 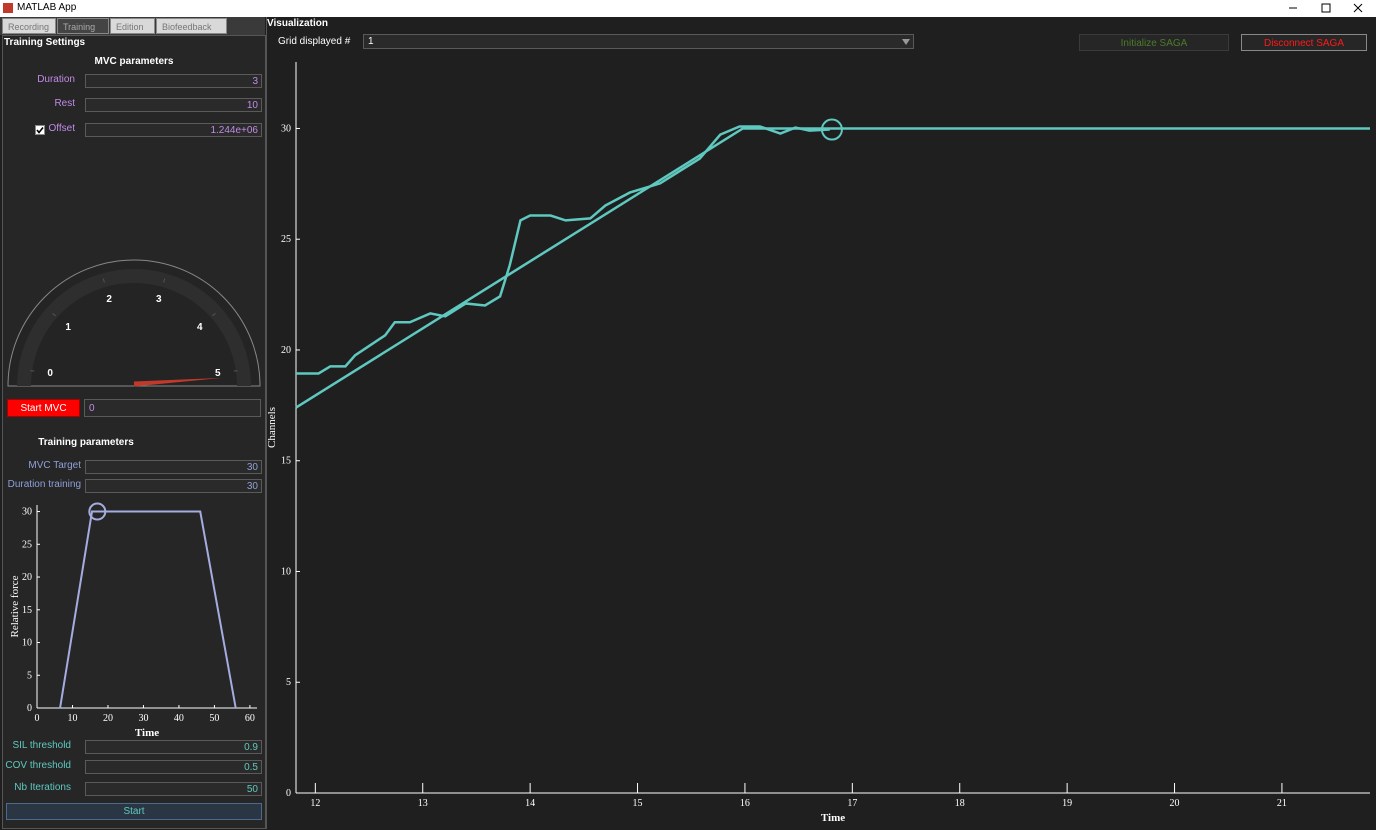 I want to click on x-tick-label: 14, so click(x=530, y=803).